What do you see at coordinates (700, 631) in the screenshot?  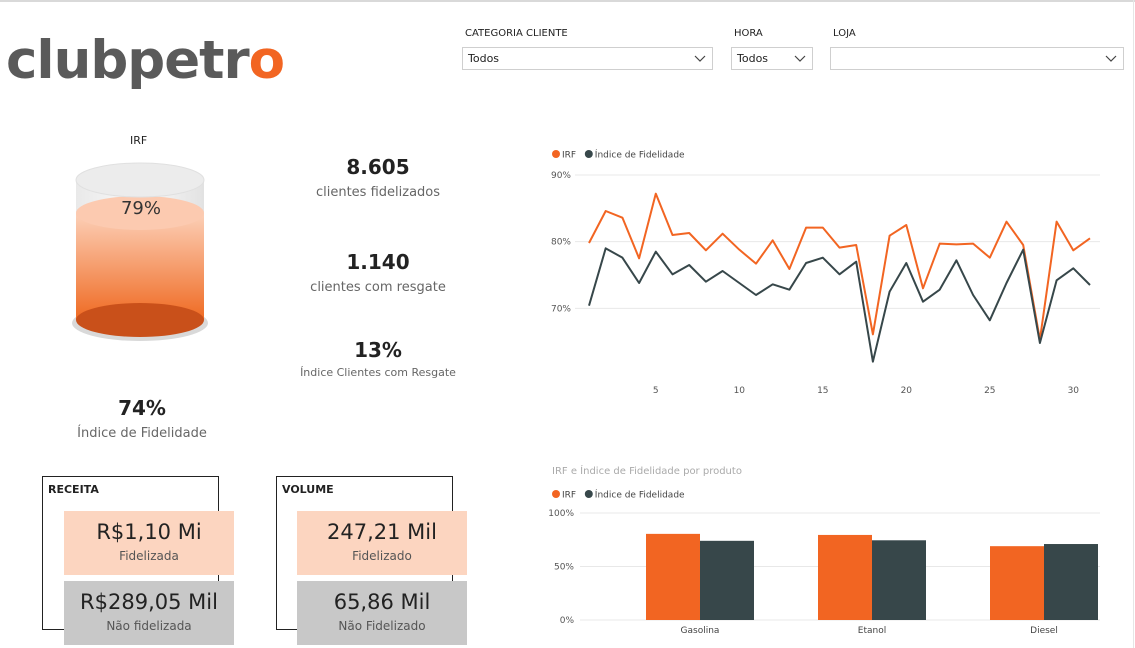 I see `bar-x-tick-label: Gasolina` at bounding box center [700, 631].